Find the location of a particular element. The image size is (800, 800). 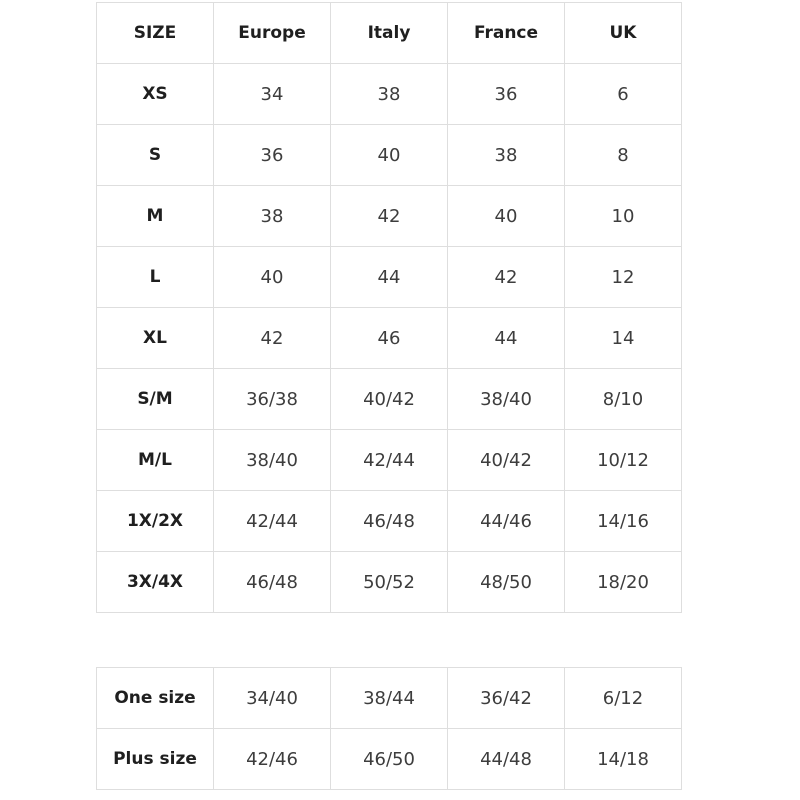

table-row: One size 34/40 38/44 36/42 6/12 is located at coordinates (389, 698).